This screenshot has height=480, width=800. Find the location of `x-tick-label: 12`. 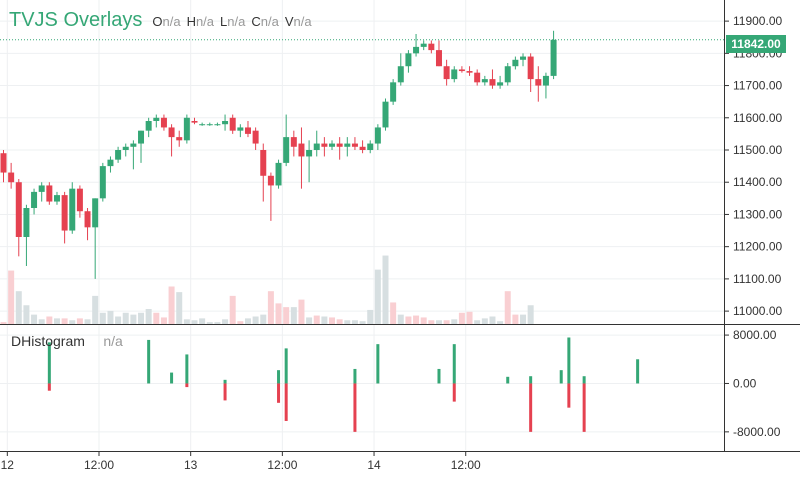

x-tick-label: 12 is located at coordinates (8, 465).